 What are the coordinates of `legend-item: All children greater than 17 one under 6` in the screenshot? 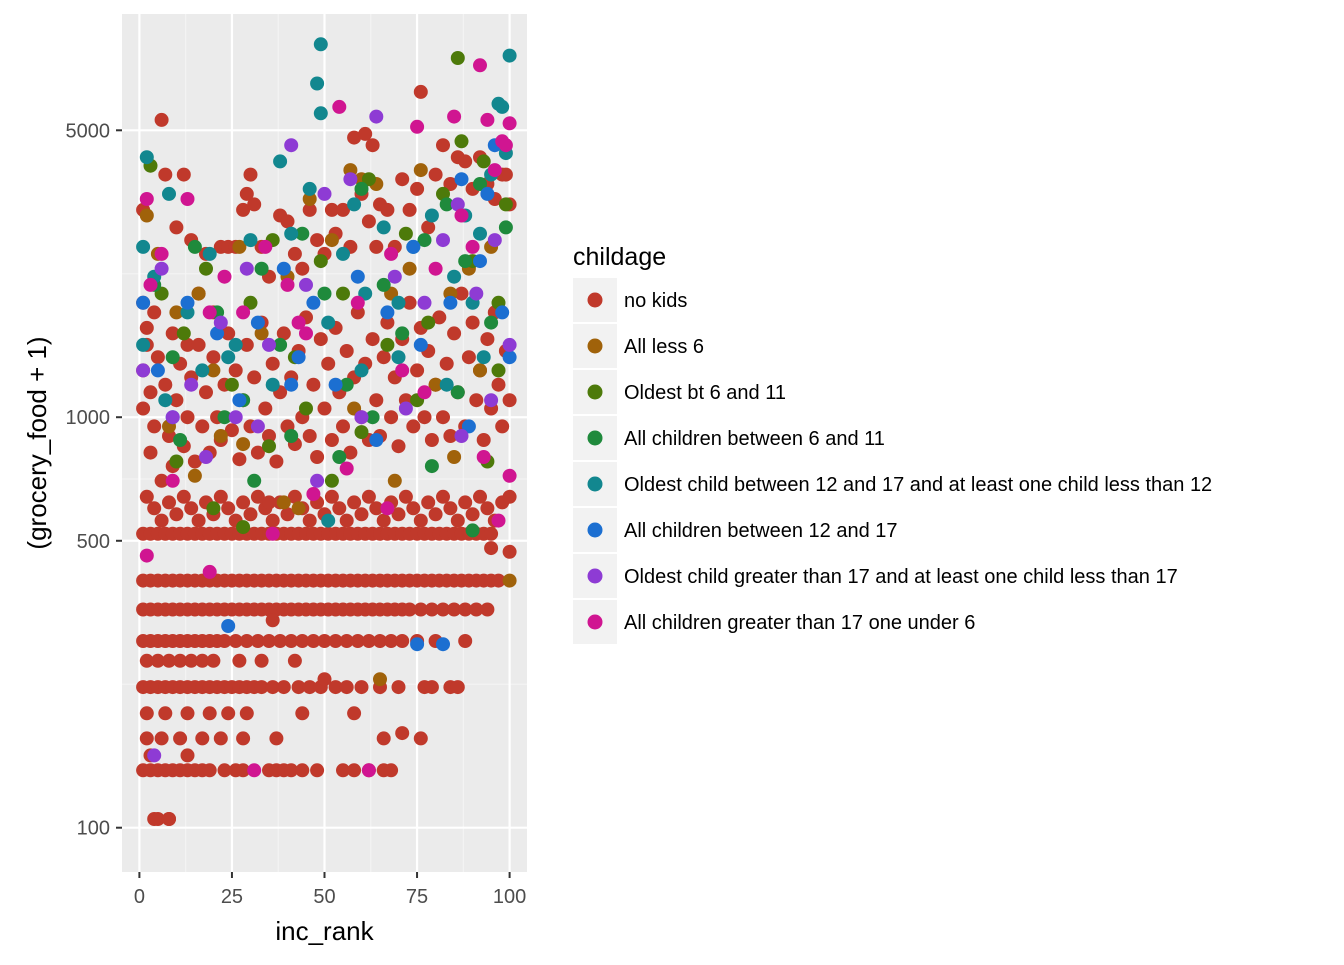 It's located at (774, 622).